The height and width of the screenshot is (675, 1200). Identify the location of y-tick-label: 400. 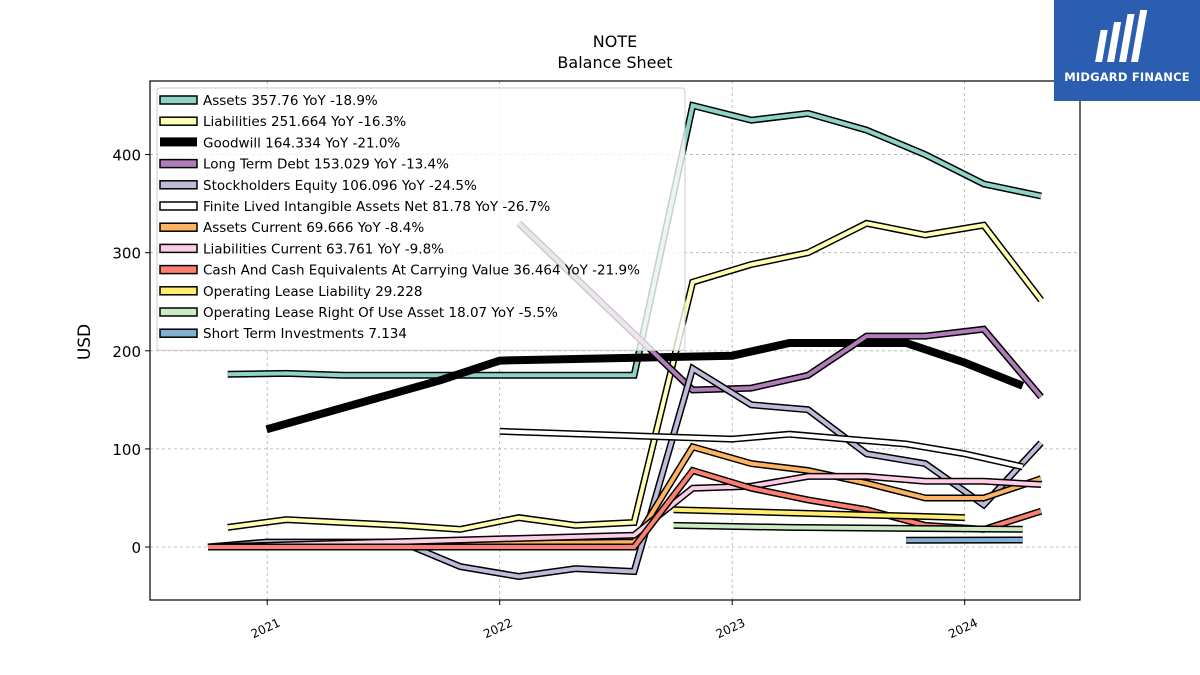
(126, 156).